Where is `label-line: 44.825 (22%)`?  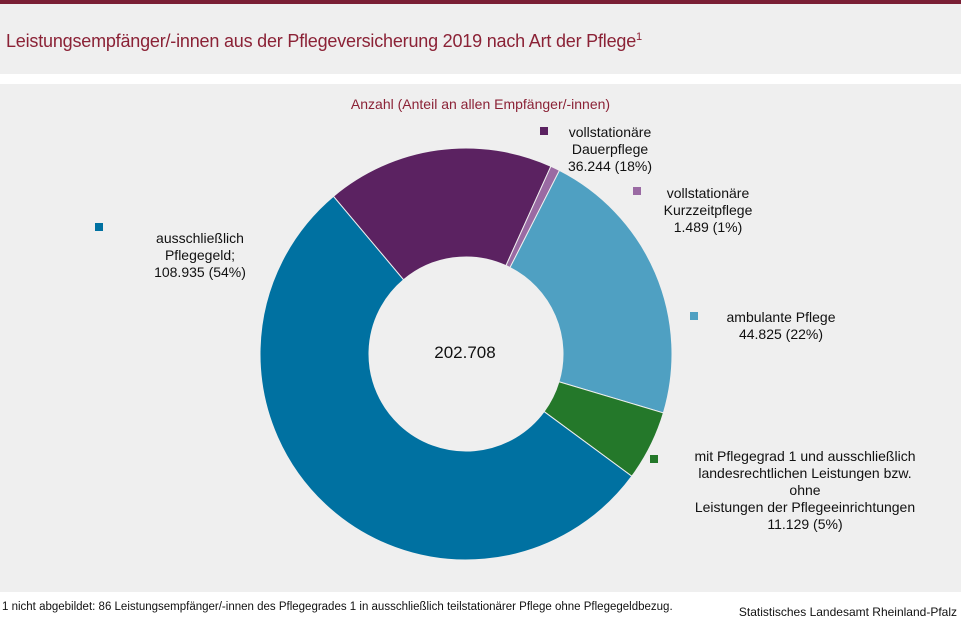
label-line: 44.825 (22%) is located at coordinates (781, 334).